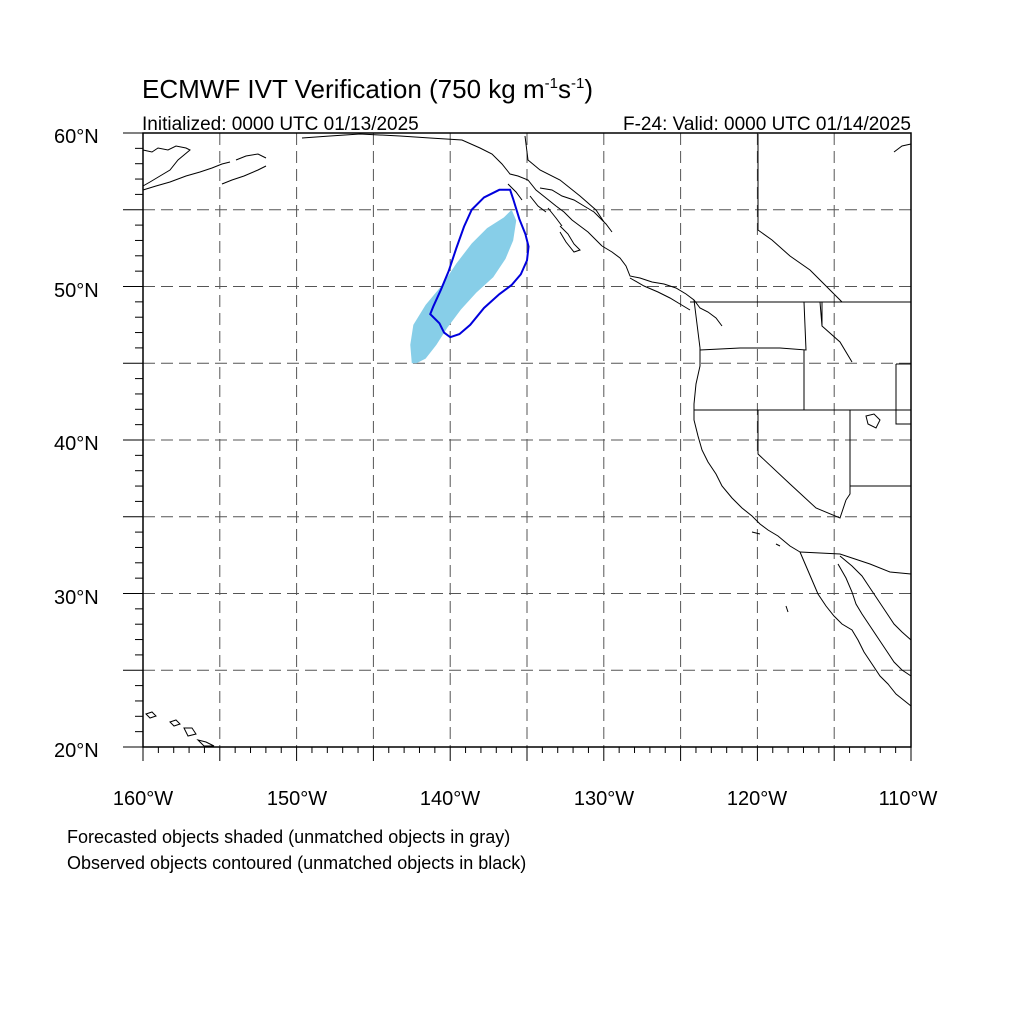 This screenshot has width=1024, height=1024. I want to click on valid-label: F-24: Valid: 0000 UTC 01/14/2025, so click(767, 124).